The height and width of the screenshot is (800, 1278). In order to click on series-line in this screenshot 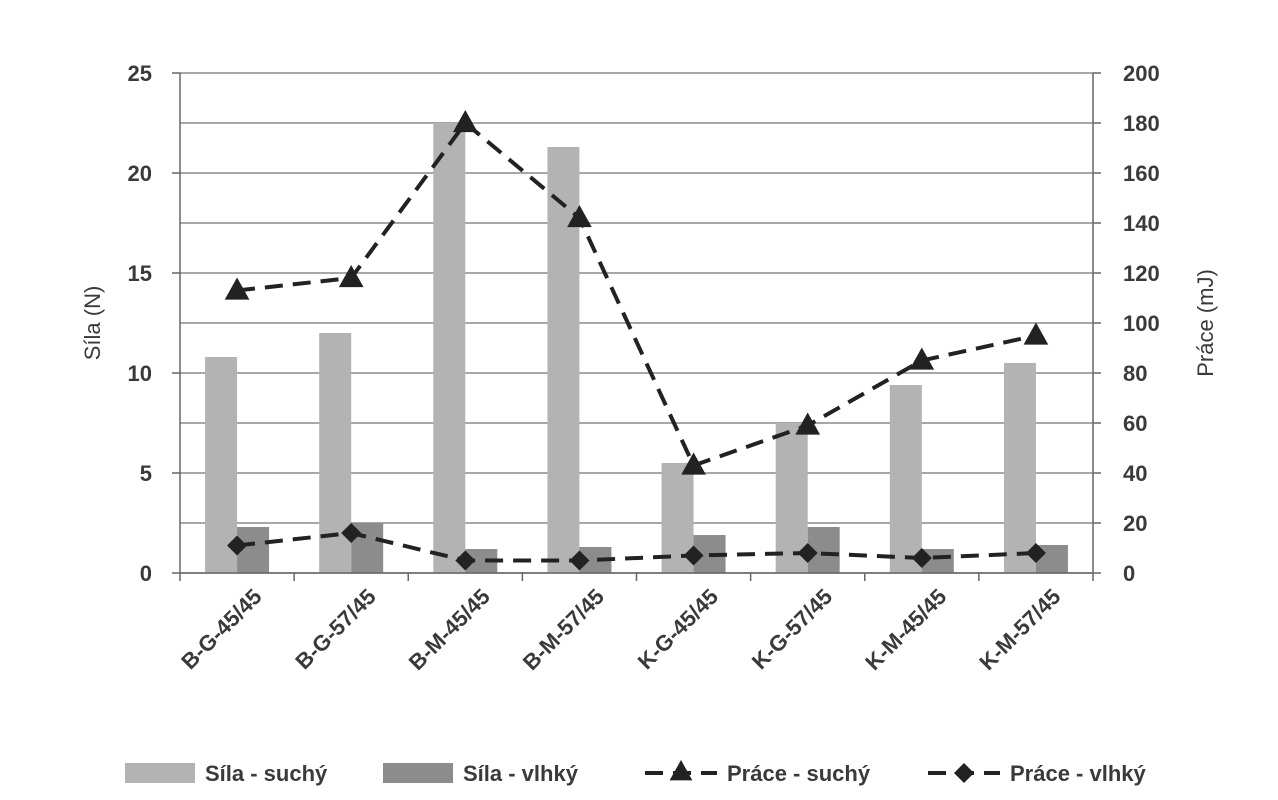, I will do `click(636, 546)`.